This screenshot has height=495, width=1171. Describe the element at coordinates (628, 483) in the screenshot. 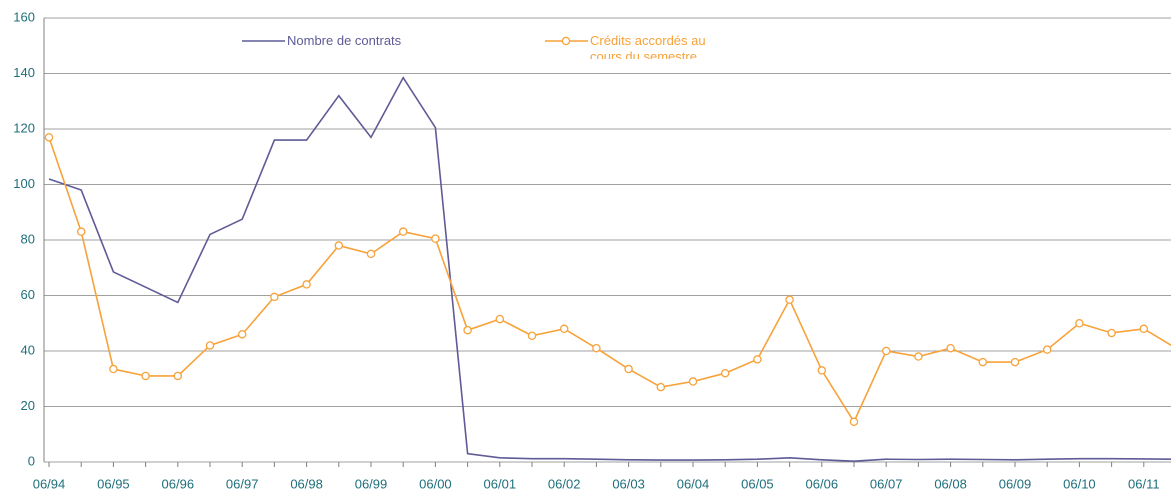

I see `x-tick-label: 06/03` at that location.